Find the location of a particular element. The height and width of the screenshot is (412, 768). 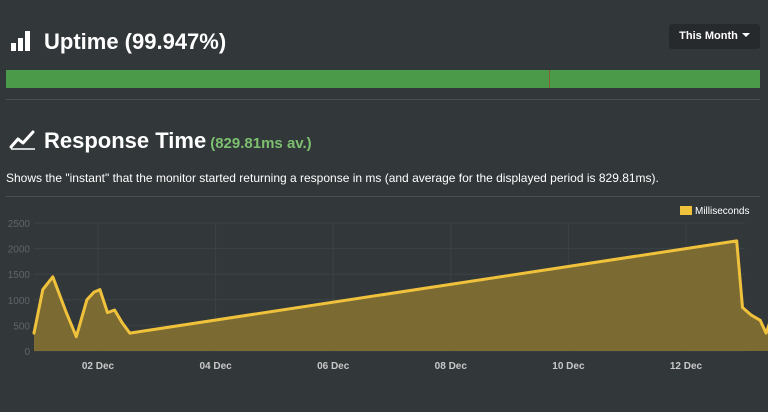

x-tick-label: 10 Dec is located at coordinates (568, 366).